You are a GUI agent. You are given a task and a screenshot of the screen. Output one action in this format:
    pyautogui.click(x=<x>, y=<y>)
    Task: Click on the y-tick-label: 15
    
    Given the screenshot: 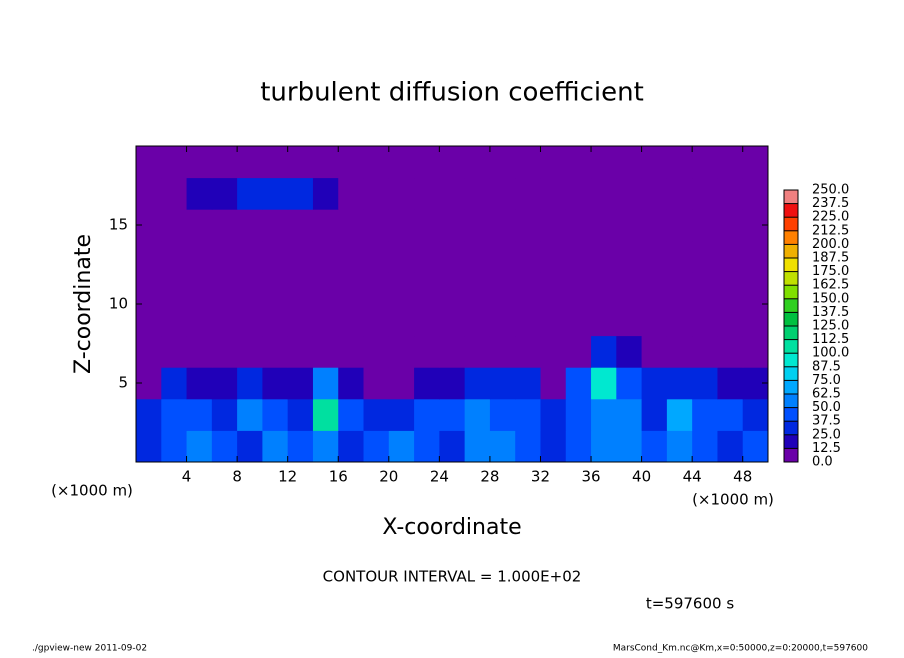 What is the action you would take?
    pyautogui.click(x=118, y=225)
    